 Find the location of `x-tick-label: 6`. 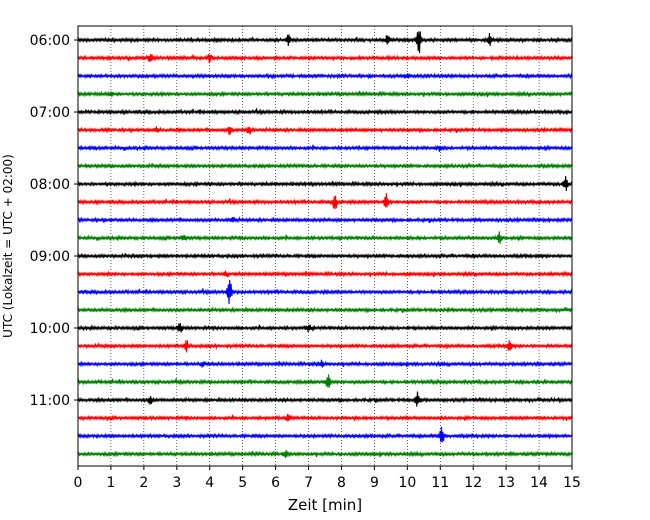

x-tick-label: 6 is located at coordinates (275, 483).